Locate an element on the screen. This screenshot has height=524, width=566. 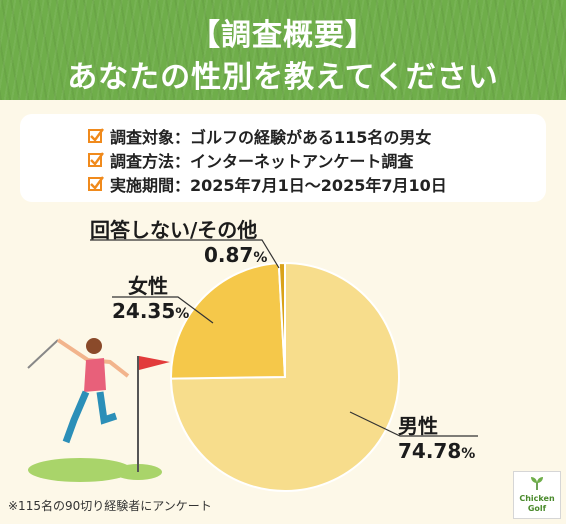
leader-line-other is located at coordinates (185, 254).